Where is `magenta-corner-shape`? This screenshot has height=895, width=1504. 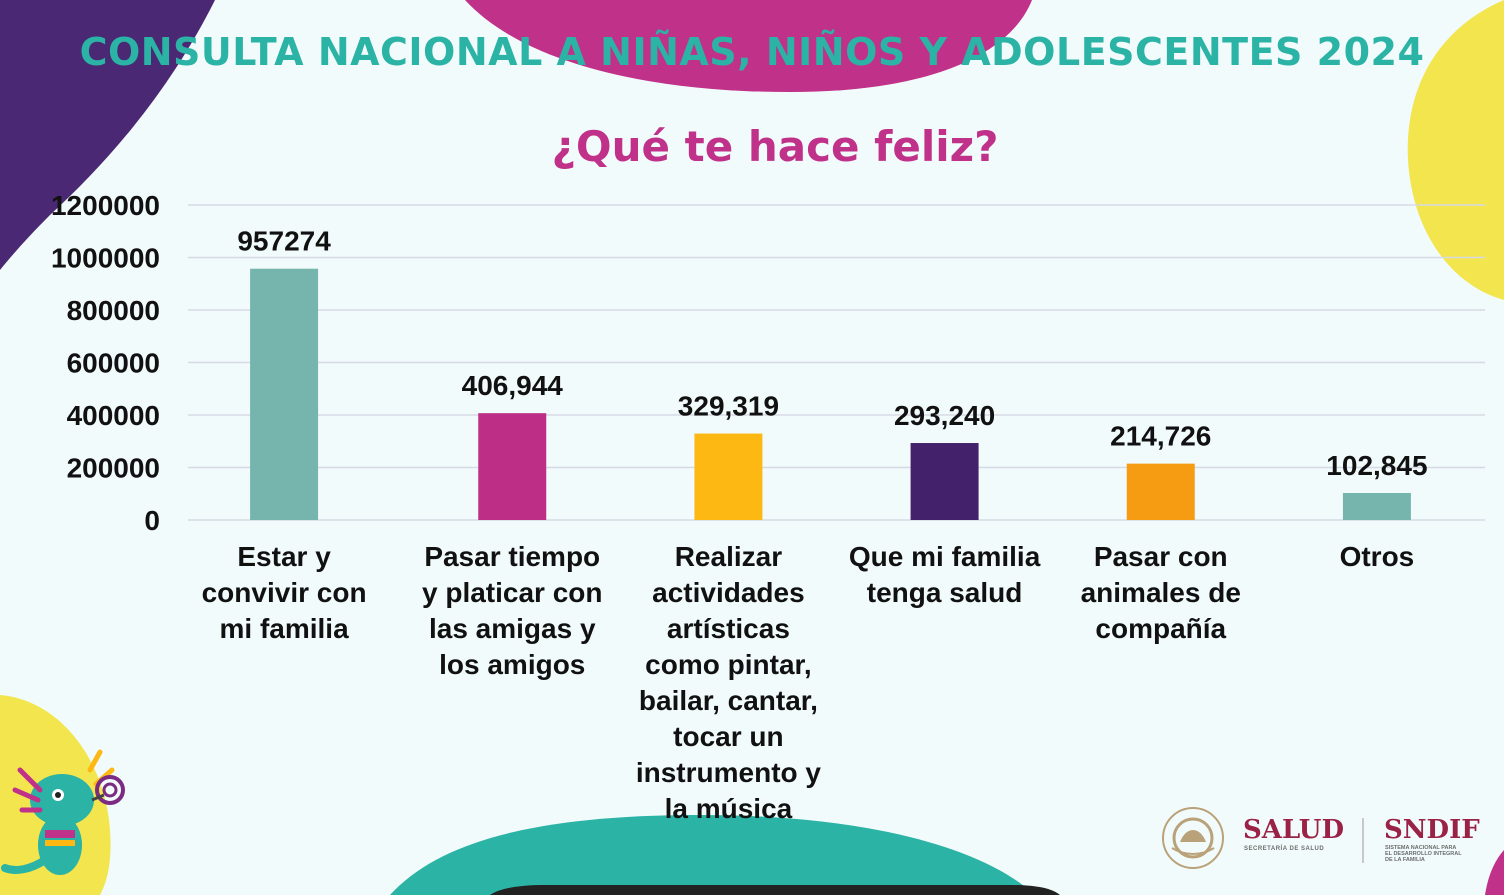
magenta-corner-shape is located at coordinates (1494, 872).